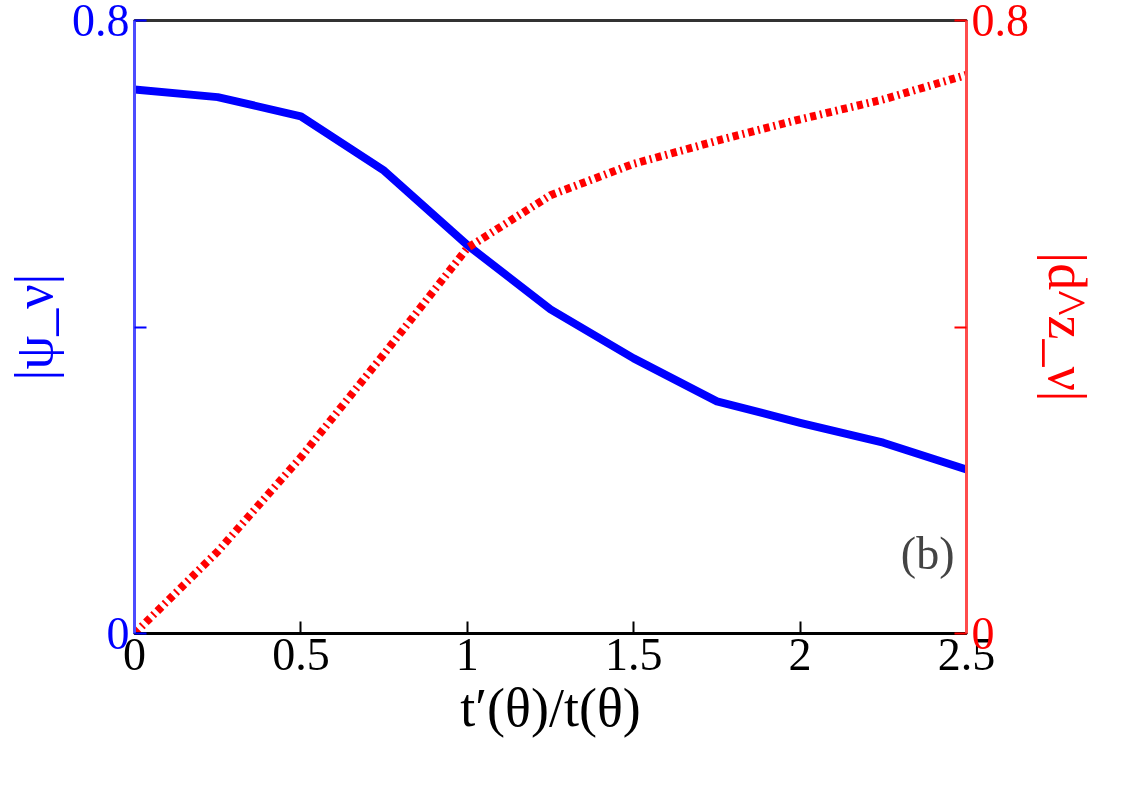  Describe the element at coordinates (550, 707) in the screenshot. I see `x-axis-title: t′(θ)/t(θ)` at that location.